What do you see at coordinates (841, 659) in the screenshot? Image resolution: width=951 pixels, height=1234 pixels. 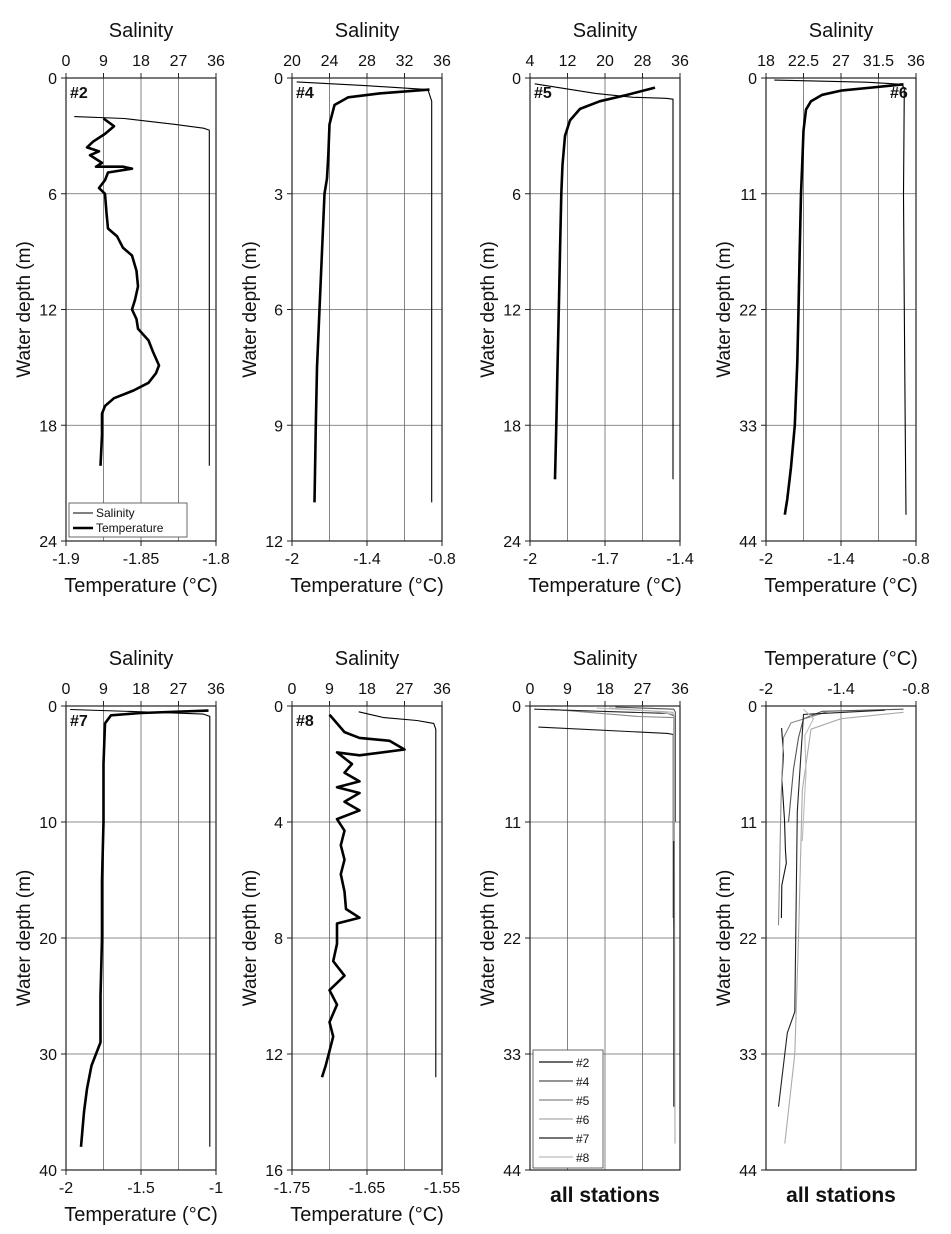 I see `top-axis-label: Temperature (°C)` at bounding box center [841, 659].